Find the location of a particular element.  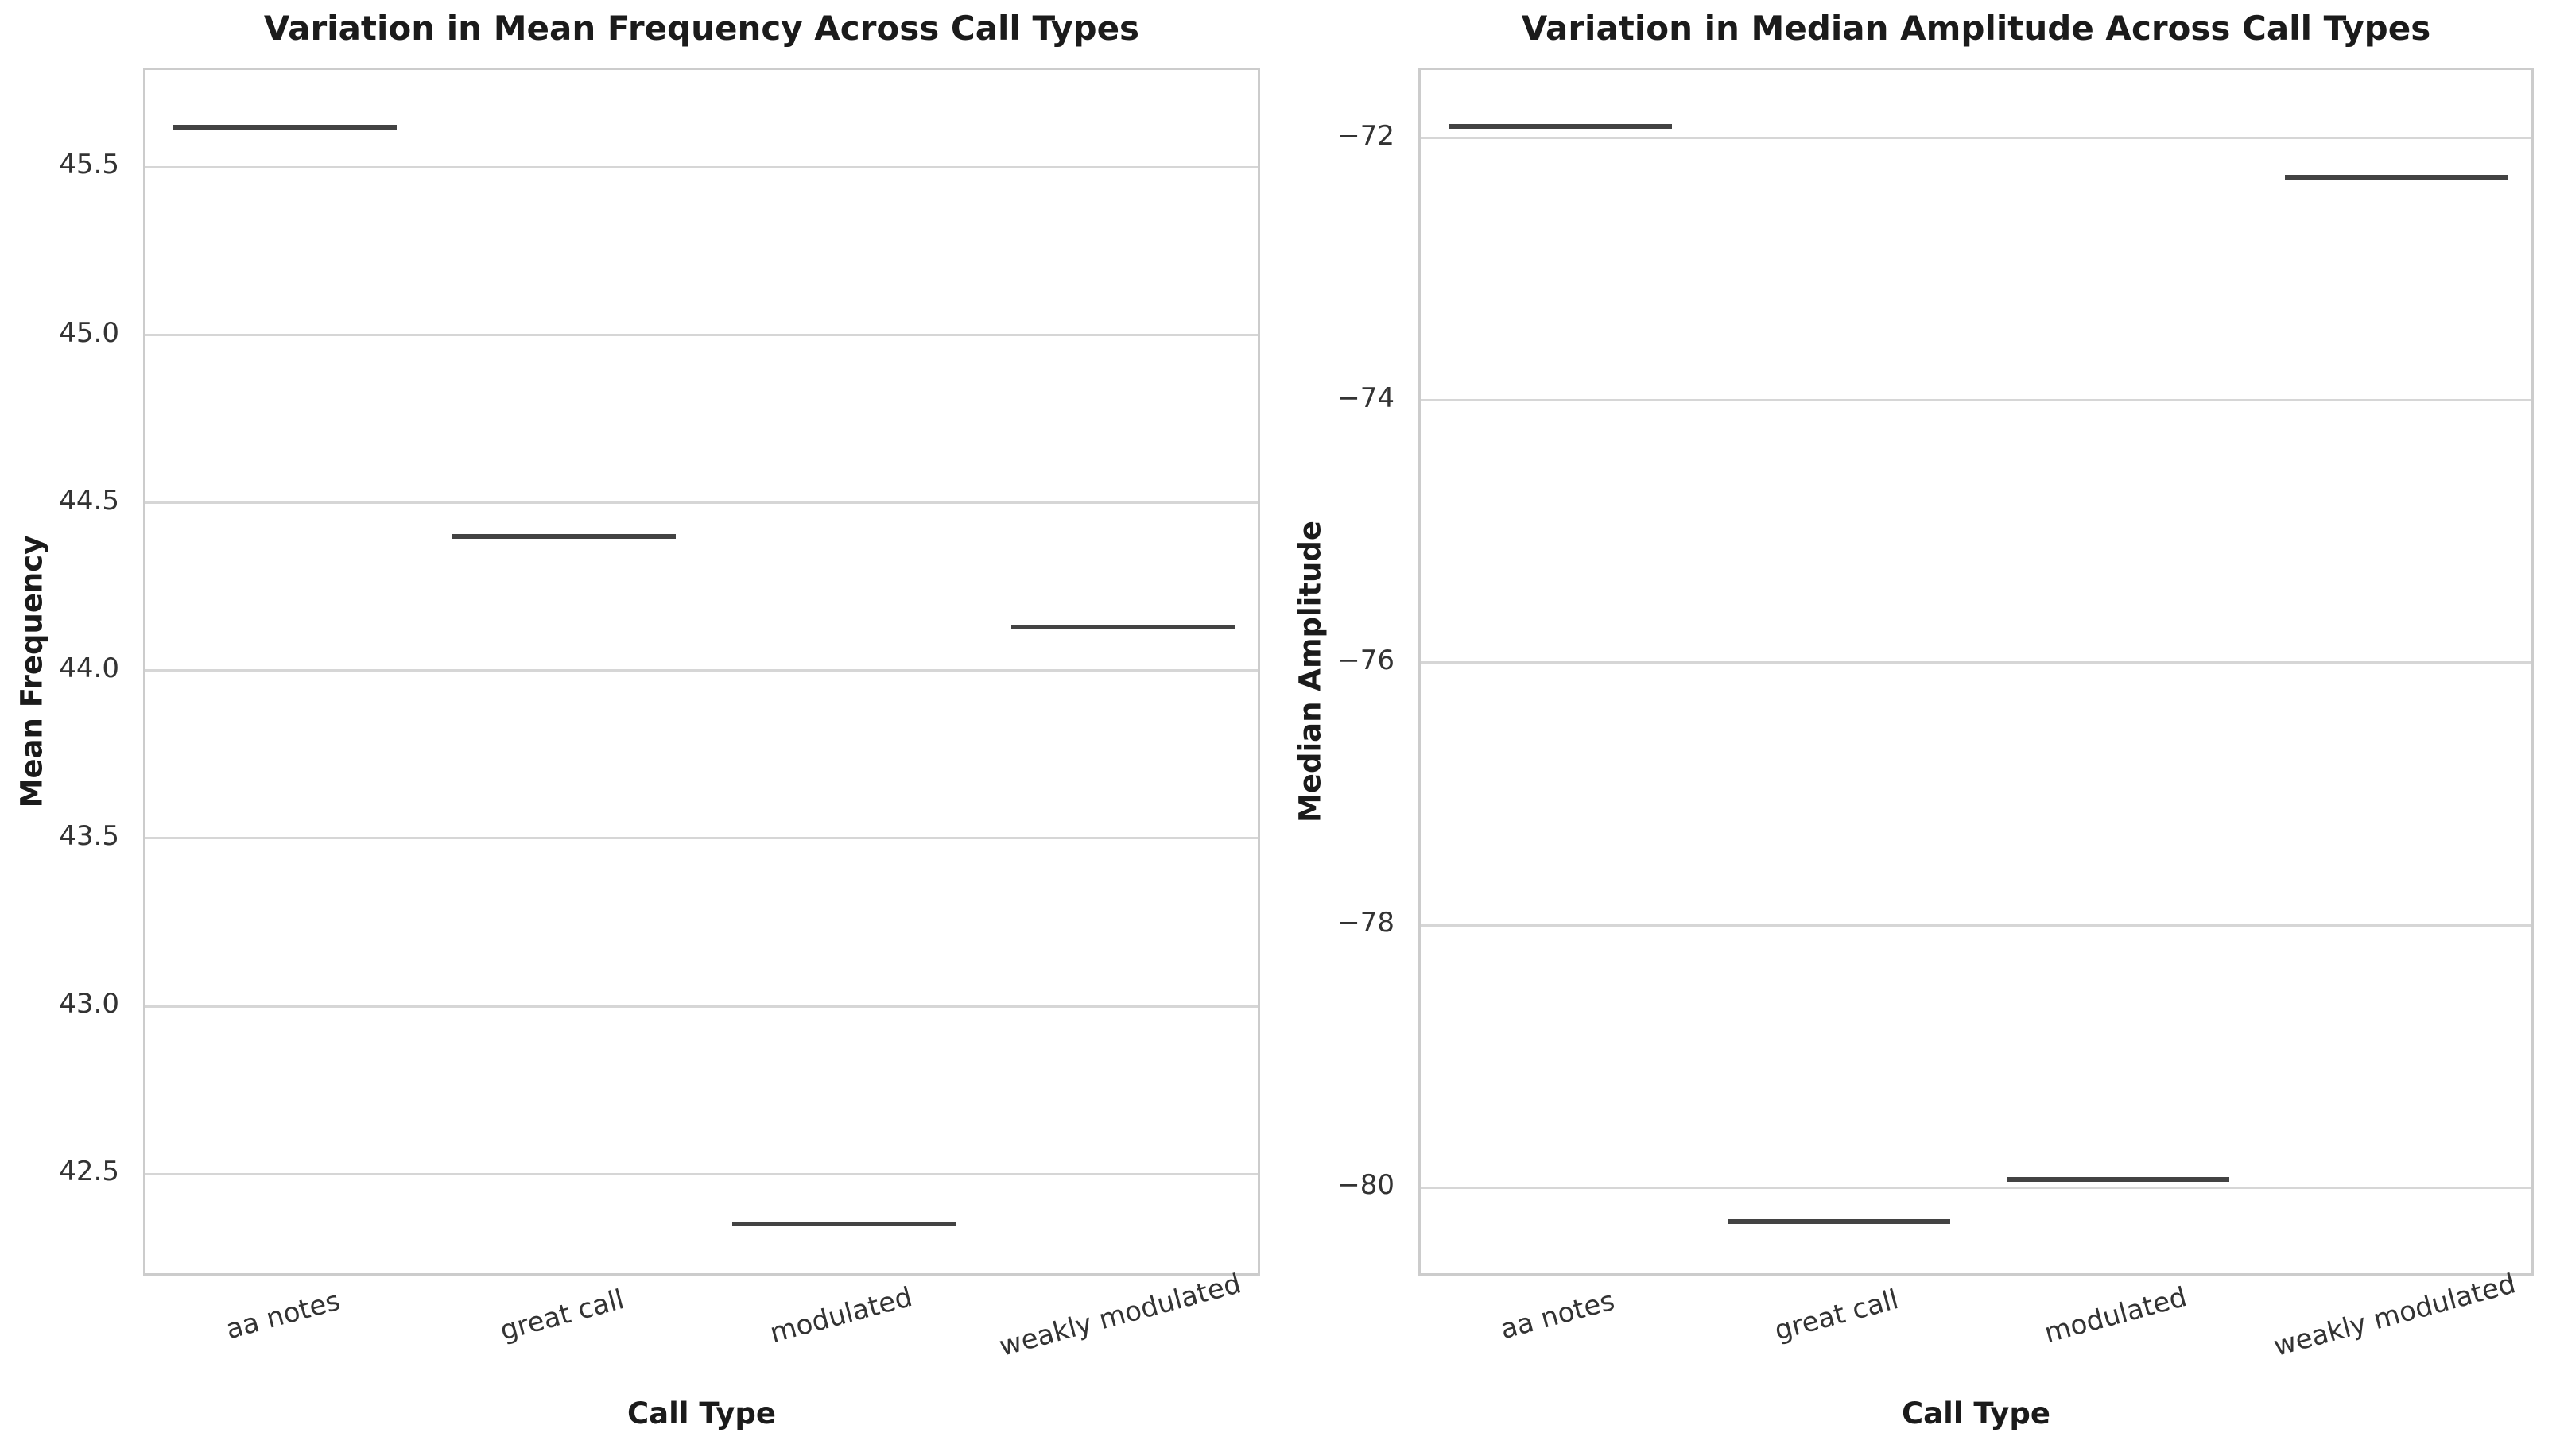

y-tick-label: −78 is located at coordinates (1365, 923).